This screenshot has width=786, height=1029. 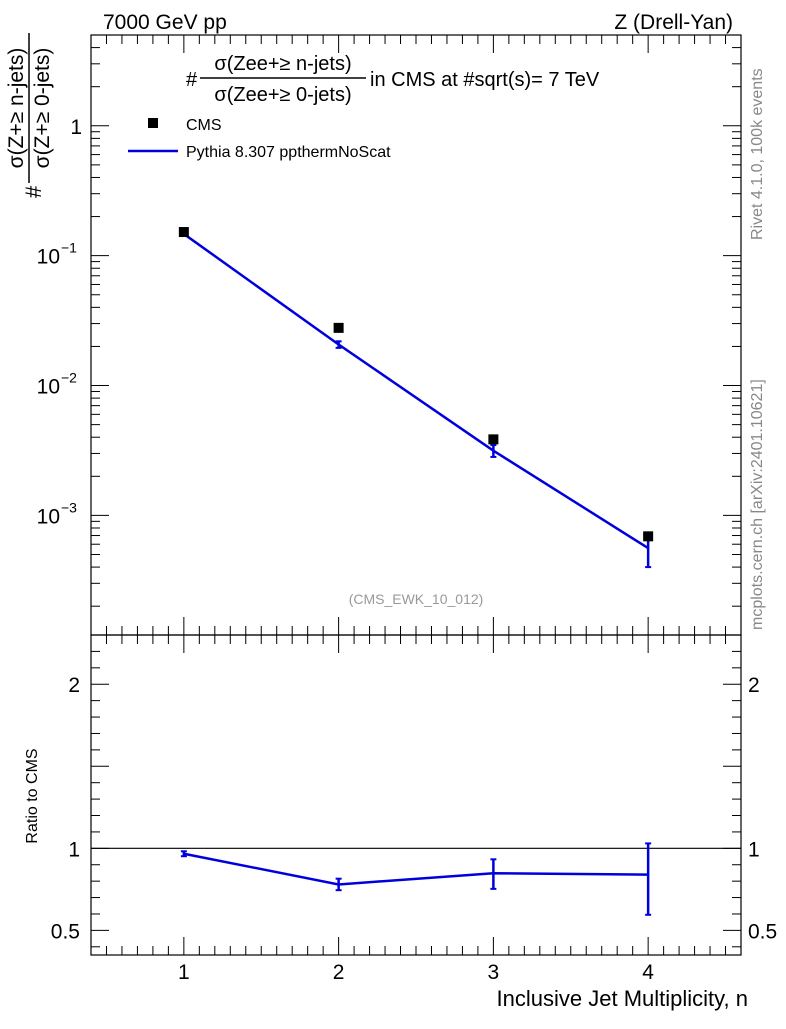 I want to click on ratio-ytick-label-left: 0.5, so click(x=65, y=931).